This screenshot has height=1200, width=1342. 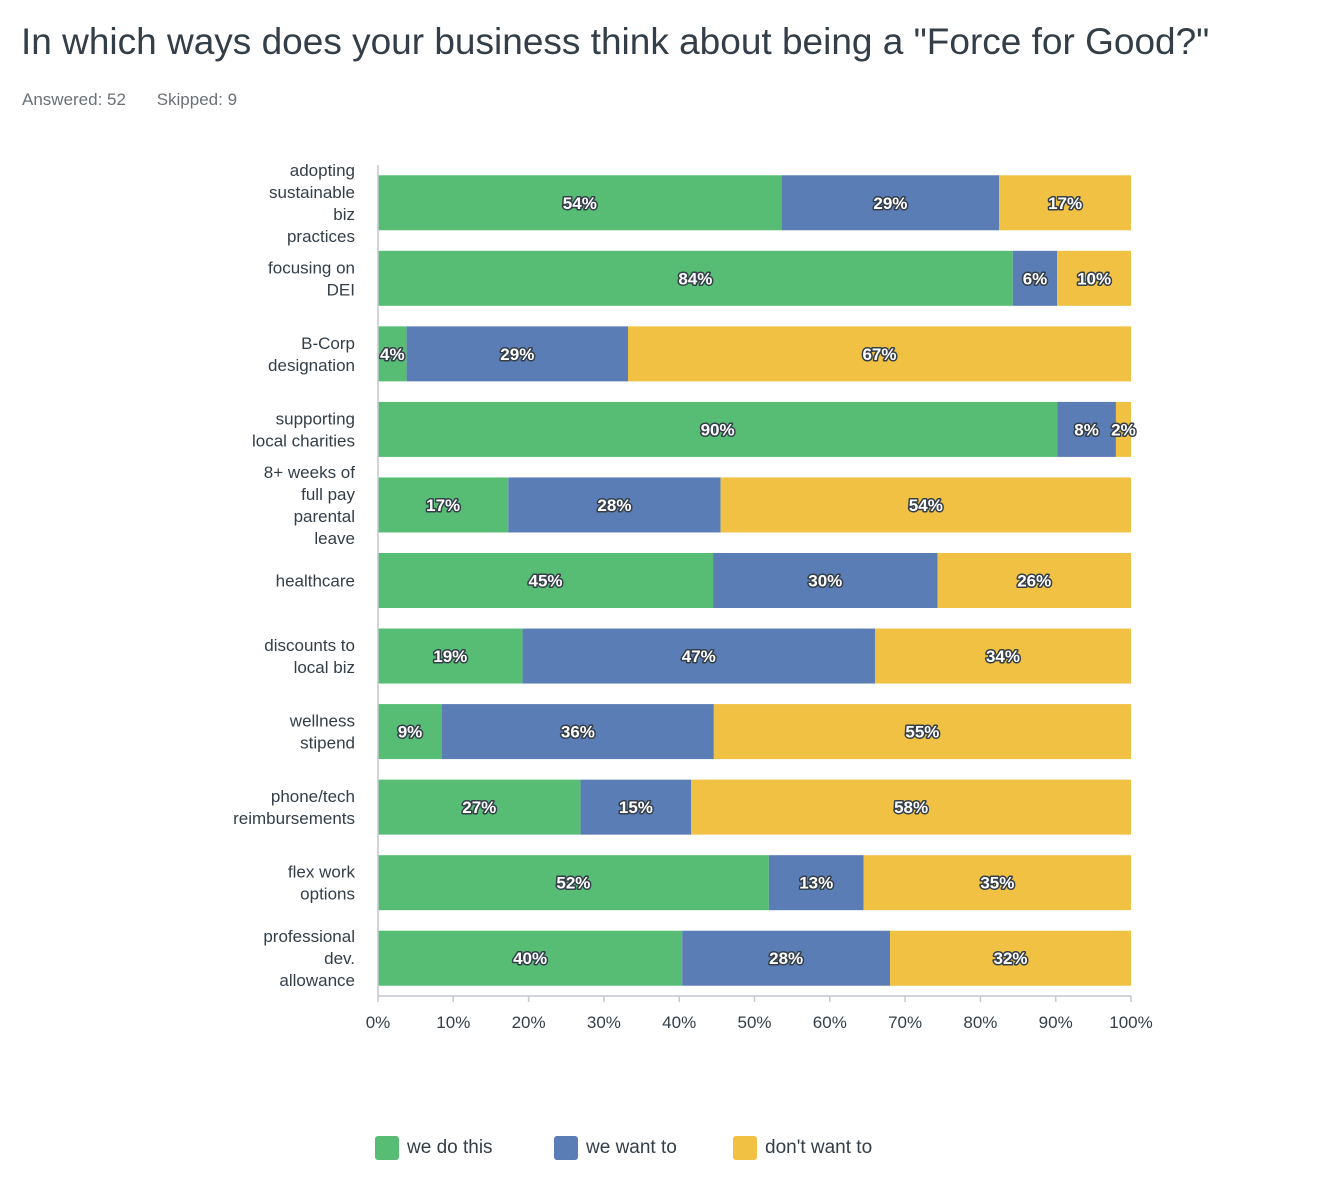 What do you see at coordinates (679, 1022) in the screenshot?
I see `x-tick-label: 40%` at bounding box center [679, 1022].